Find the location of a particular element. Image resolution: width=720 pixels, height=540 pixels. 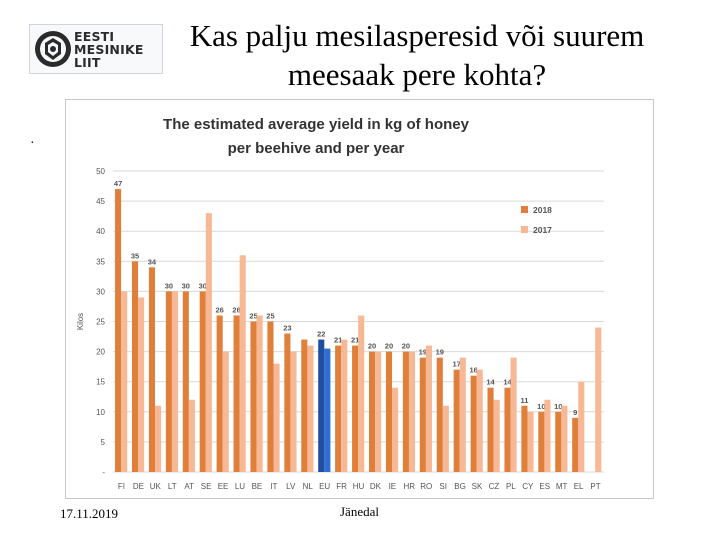

bar-2018-bg is located at coordinates (456, 420).